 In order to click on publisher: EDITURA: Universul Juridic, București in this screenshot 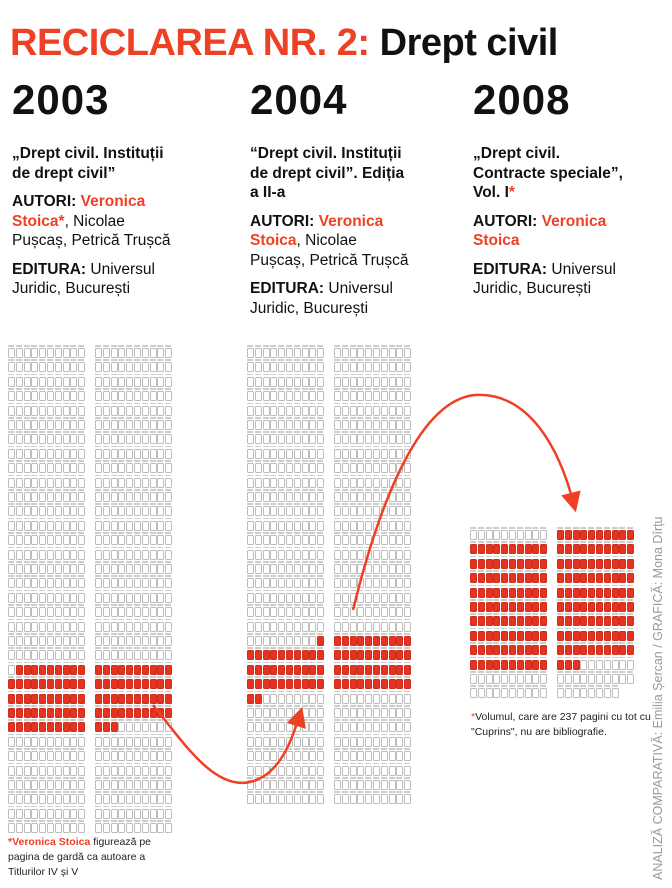, I will do `click(544, 279)`.